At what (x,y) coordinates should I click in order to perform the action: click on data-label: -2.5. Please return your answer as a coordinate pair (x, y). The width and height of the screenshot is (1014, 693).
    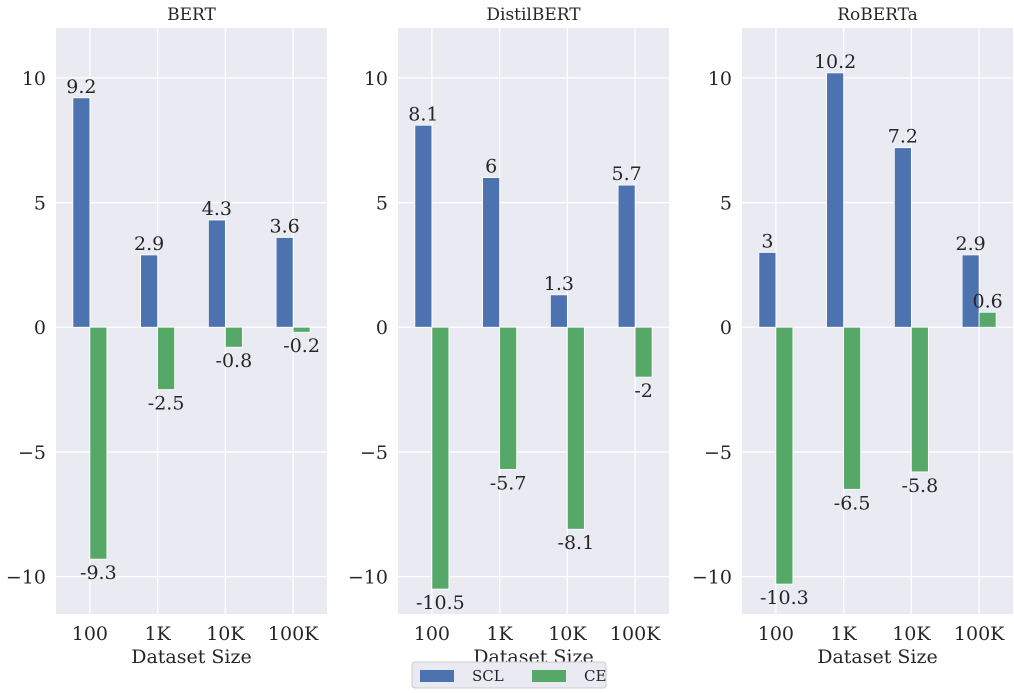
    Looking at the image, I should click on (166, 404).